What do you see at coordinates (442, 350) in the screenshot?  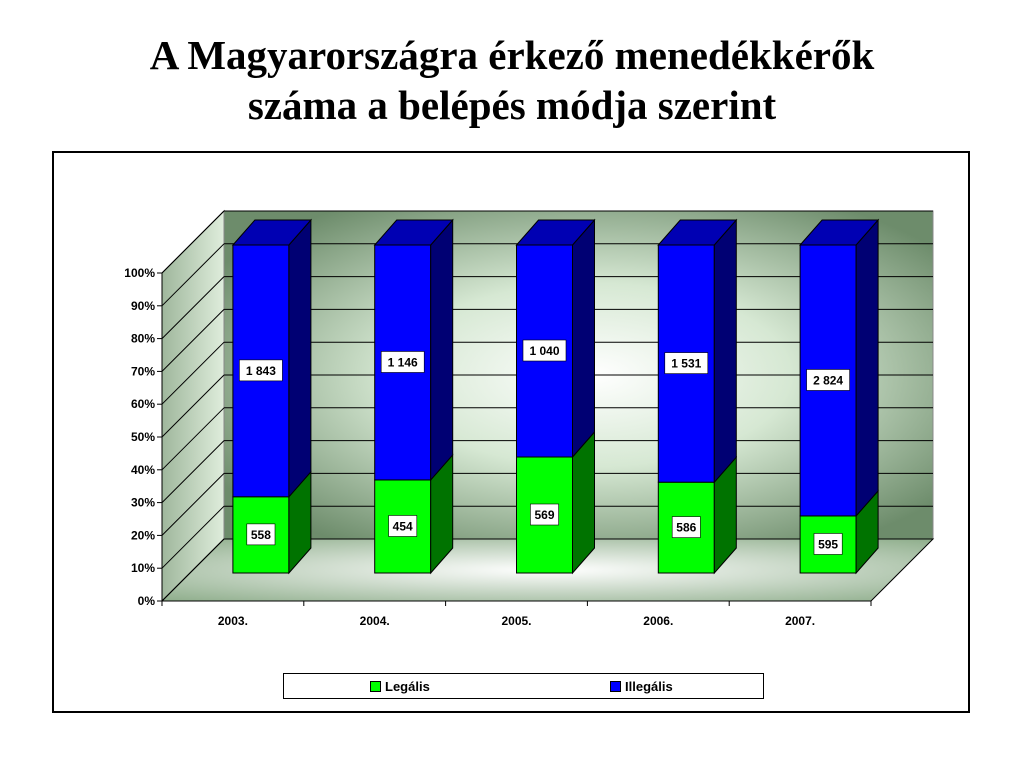 I see `bar-illeglis-2-side` at bounding box center [442, 350].